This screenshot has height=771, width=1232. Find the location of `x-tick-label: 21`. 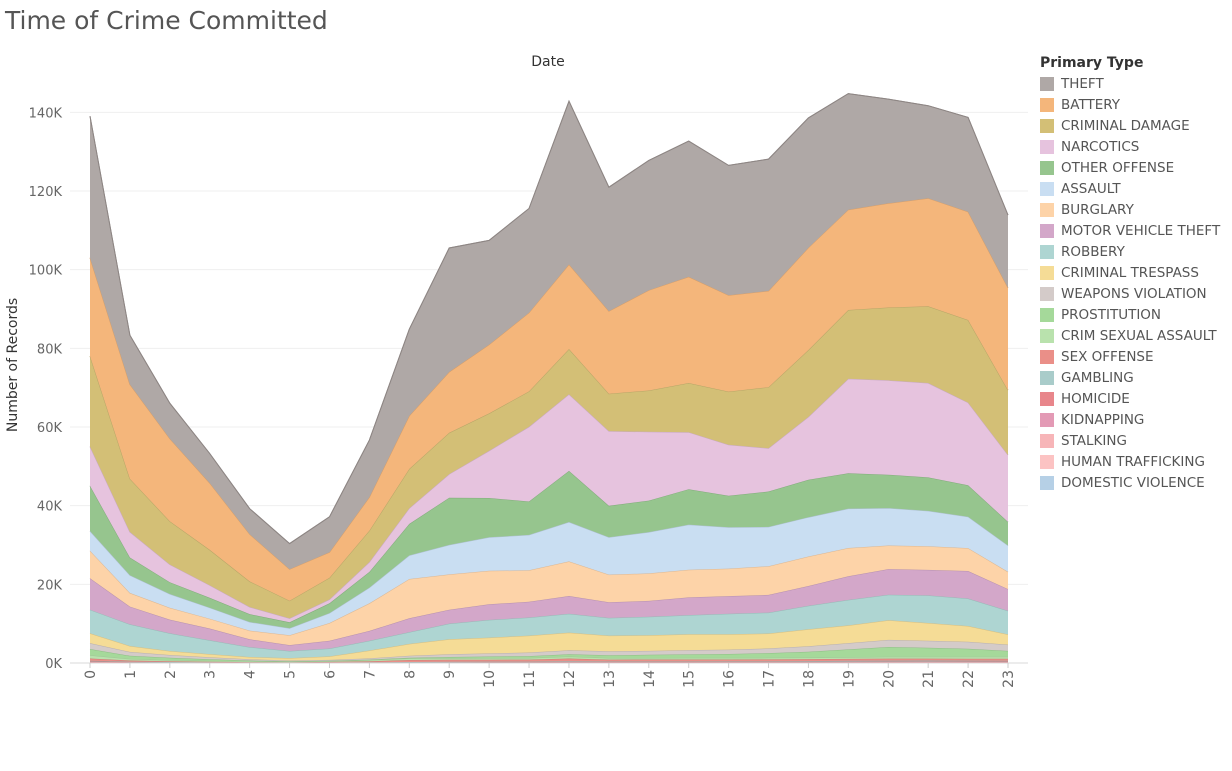

x-tick-label: 21 is located at coordinates (929, 679).